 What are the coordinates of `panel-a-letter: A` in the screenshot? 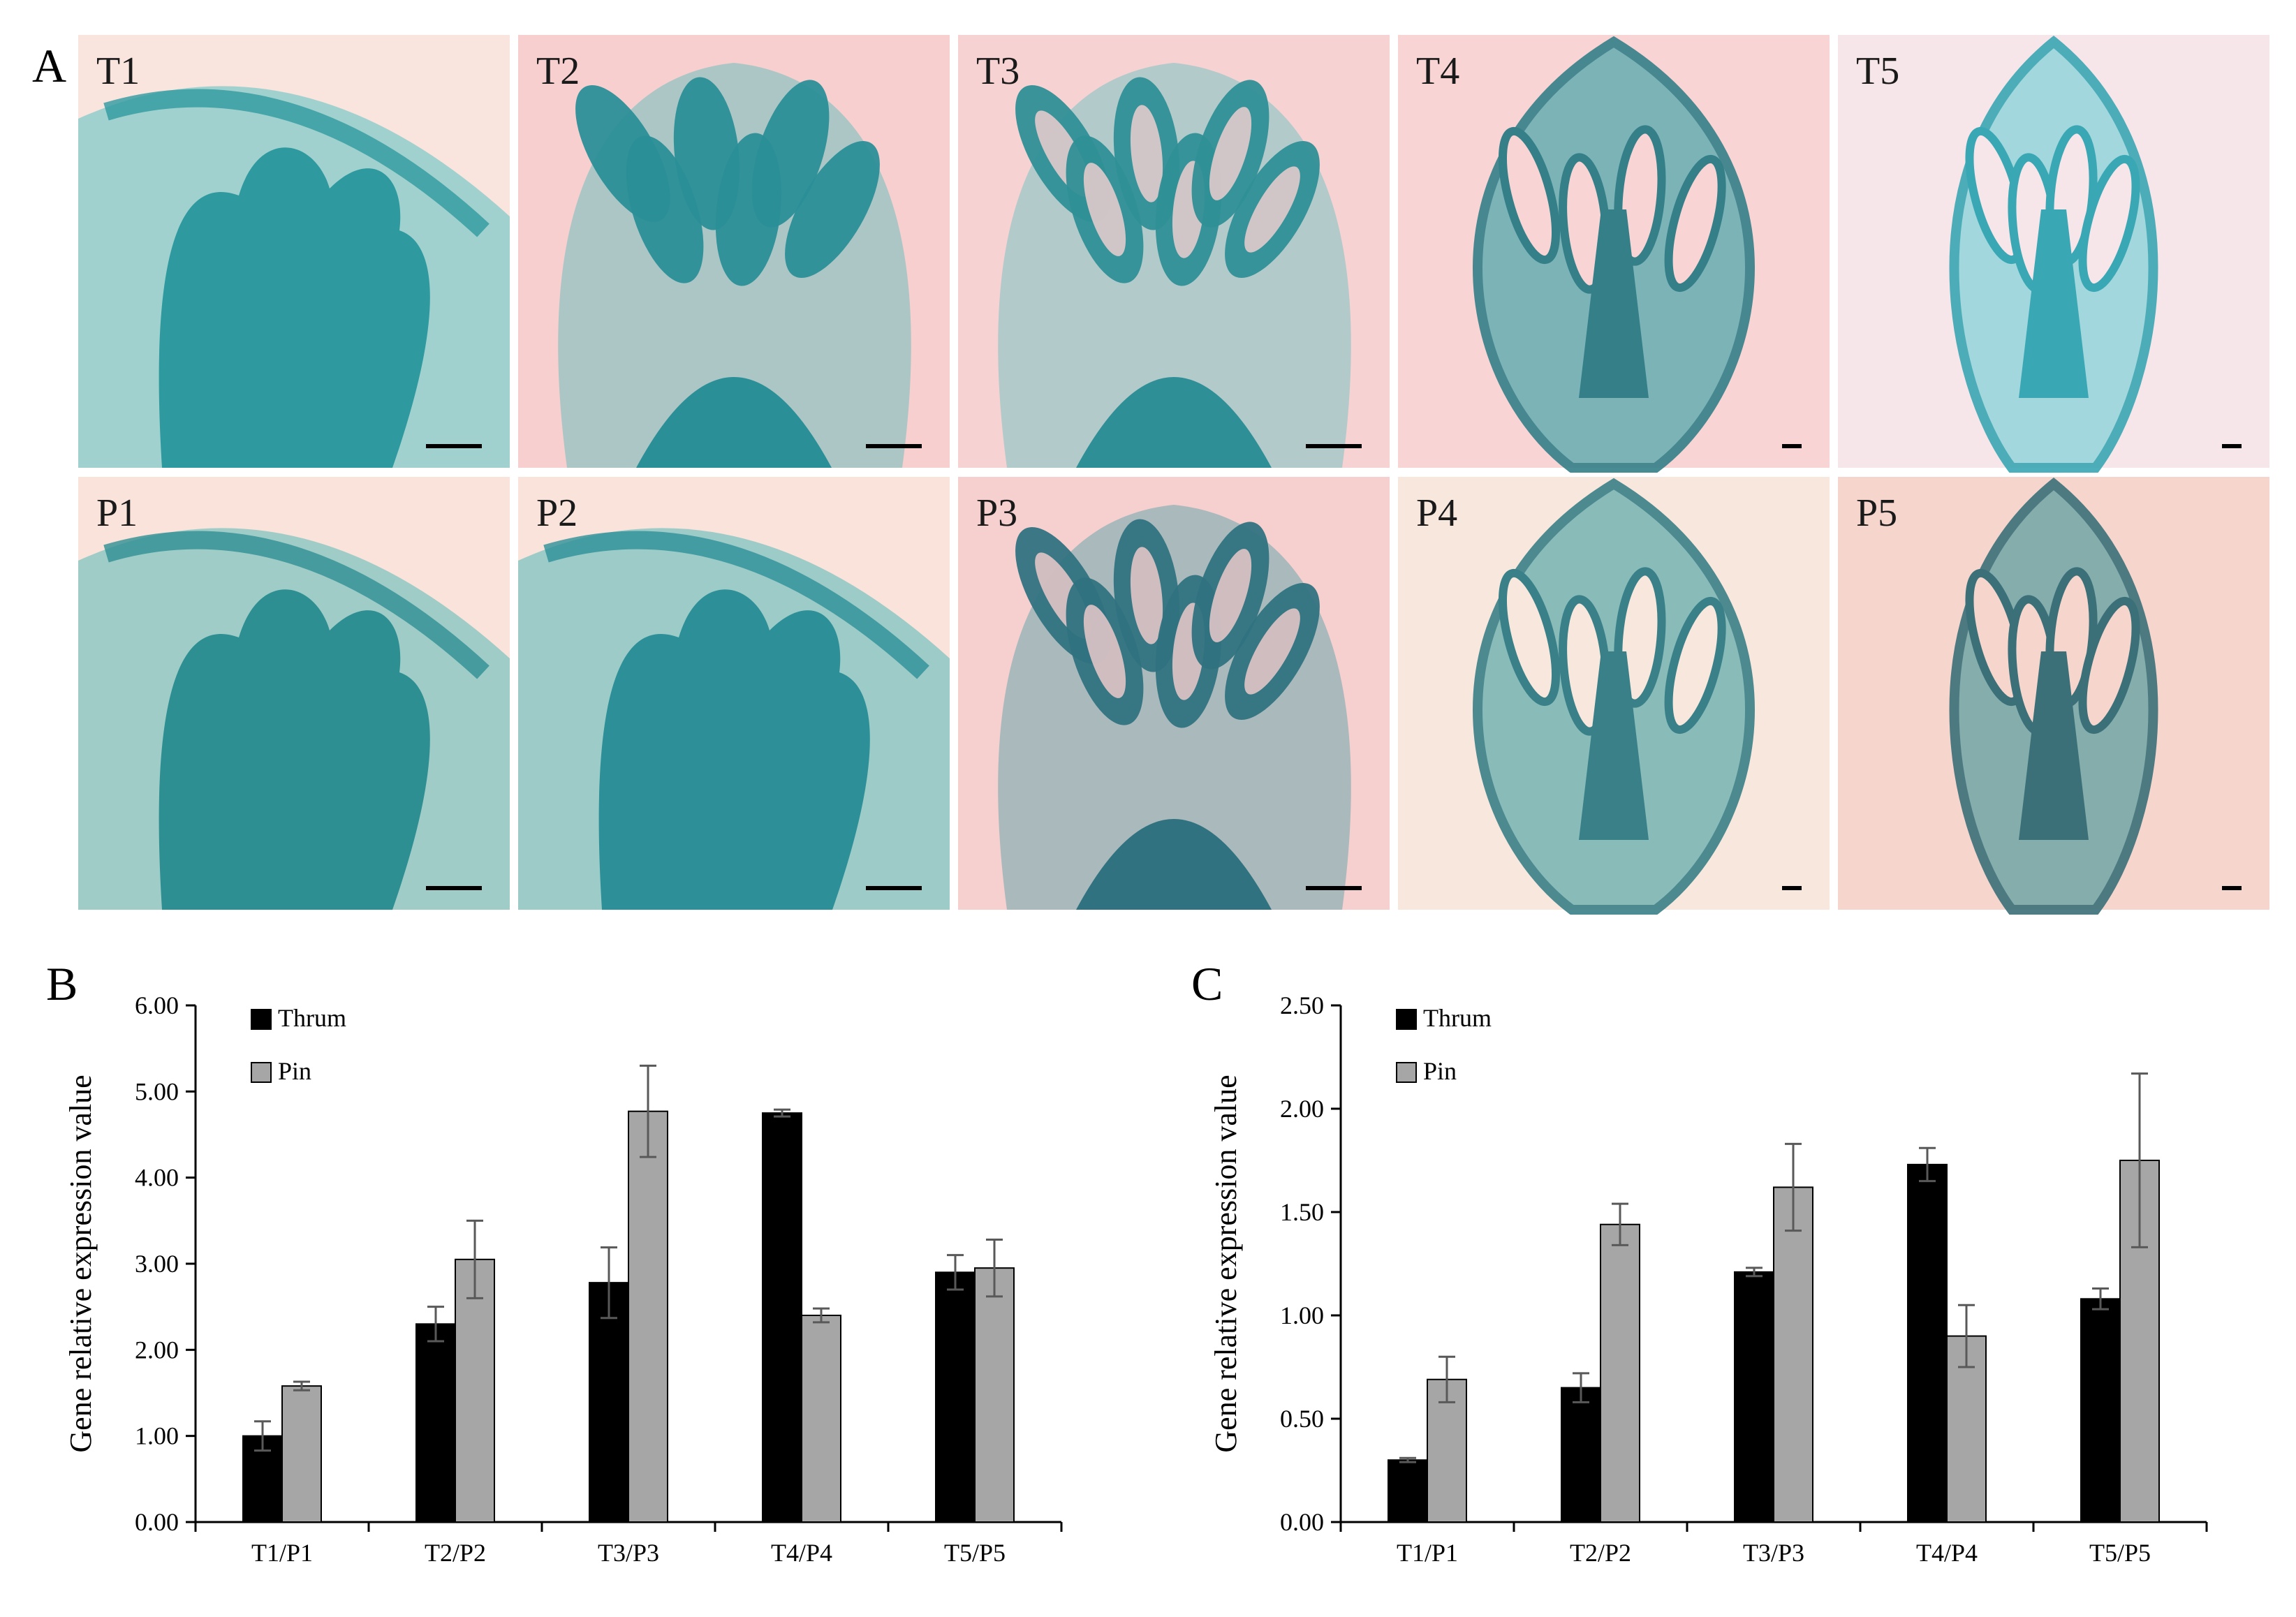 It's located at (49, 65).